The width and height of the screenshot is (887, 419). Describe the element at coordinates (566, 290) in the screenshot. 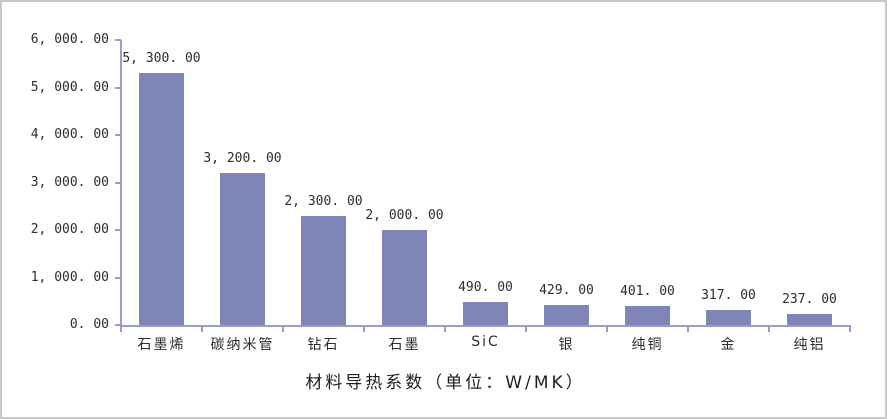

I see `bar-value-label: 429. 00` at that location.